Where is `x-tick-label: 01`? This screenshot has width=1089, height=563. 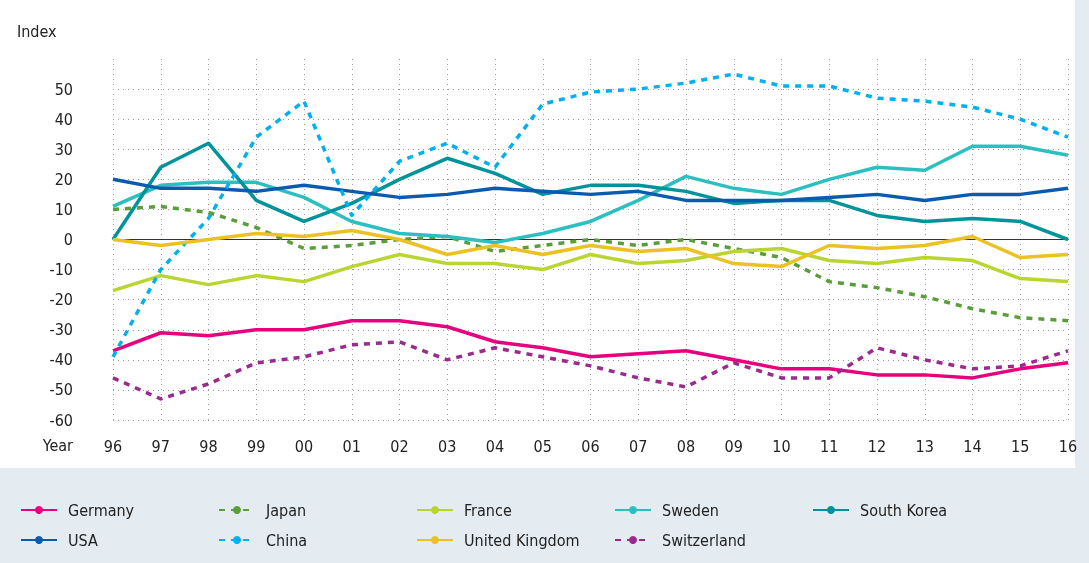
x-tick-label: 01 is located at coordinates (351, 446).